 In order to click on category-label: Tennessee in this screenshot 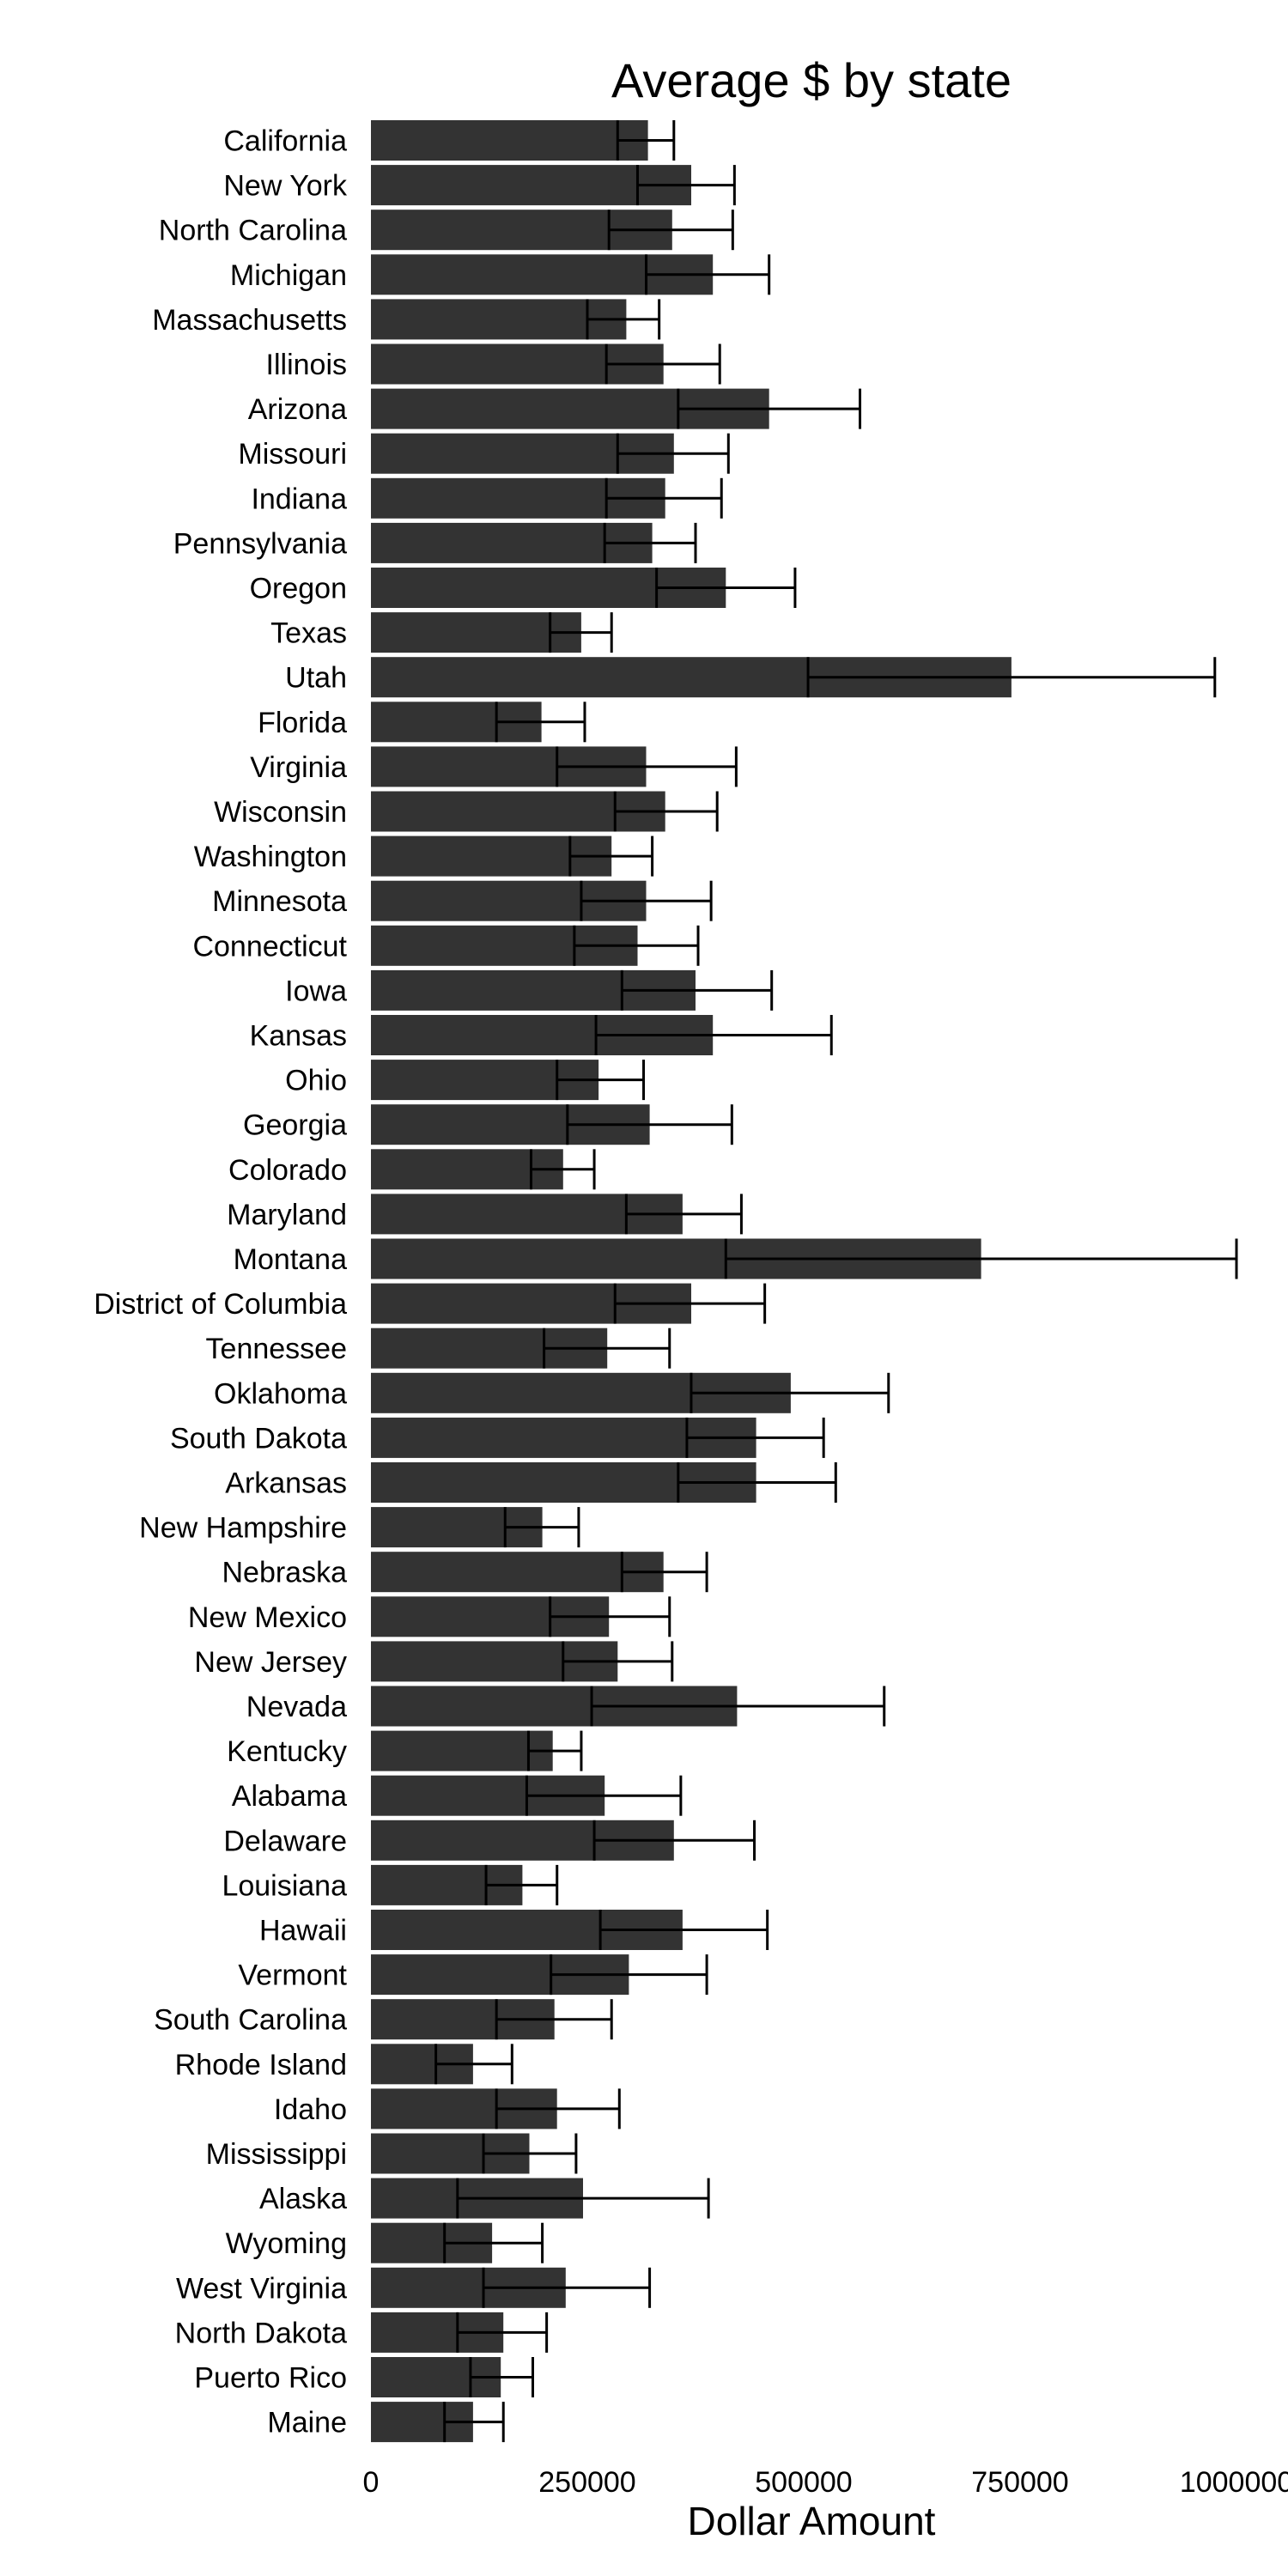, I will do `click(276, 1349)`.